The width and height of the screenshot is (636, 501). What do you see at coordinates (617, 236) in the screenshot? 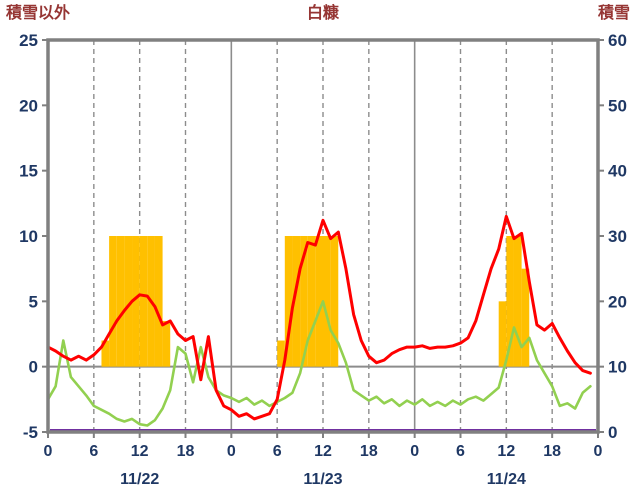
I see `svg-text: 30` at bounding box center [617, 236].